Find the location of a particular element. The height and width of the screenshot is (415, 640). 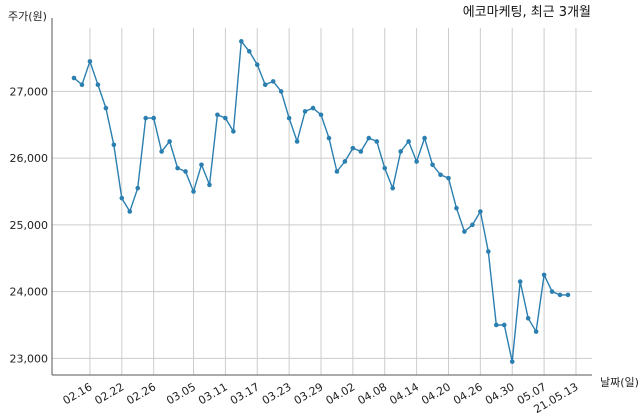

x-tick-label: 03.11 is located at coordinates (213, 393).